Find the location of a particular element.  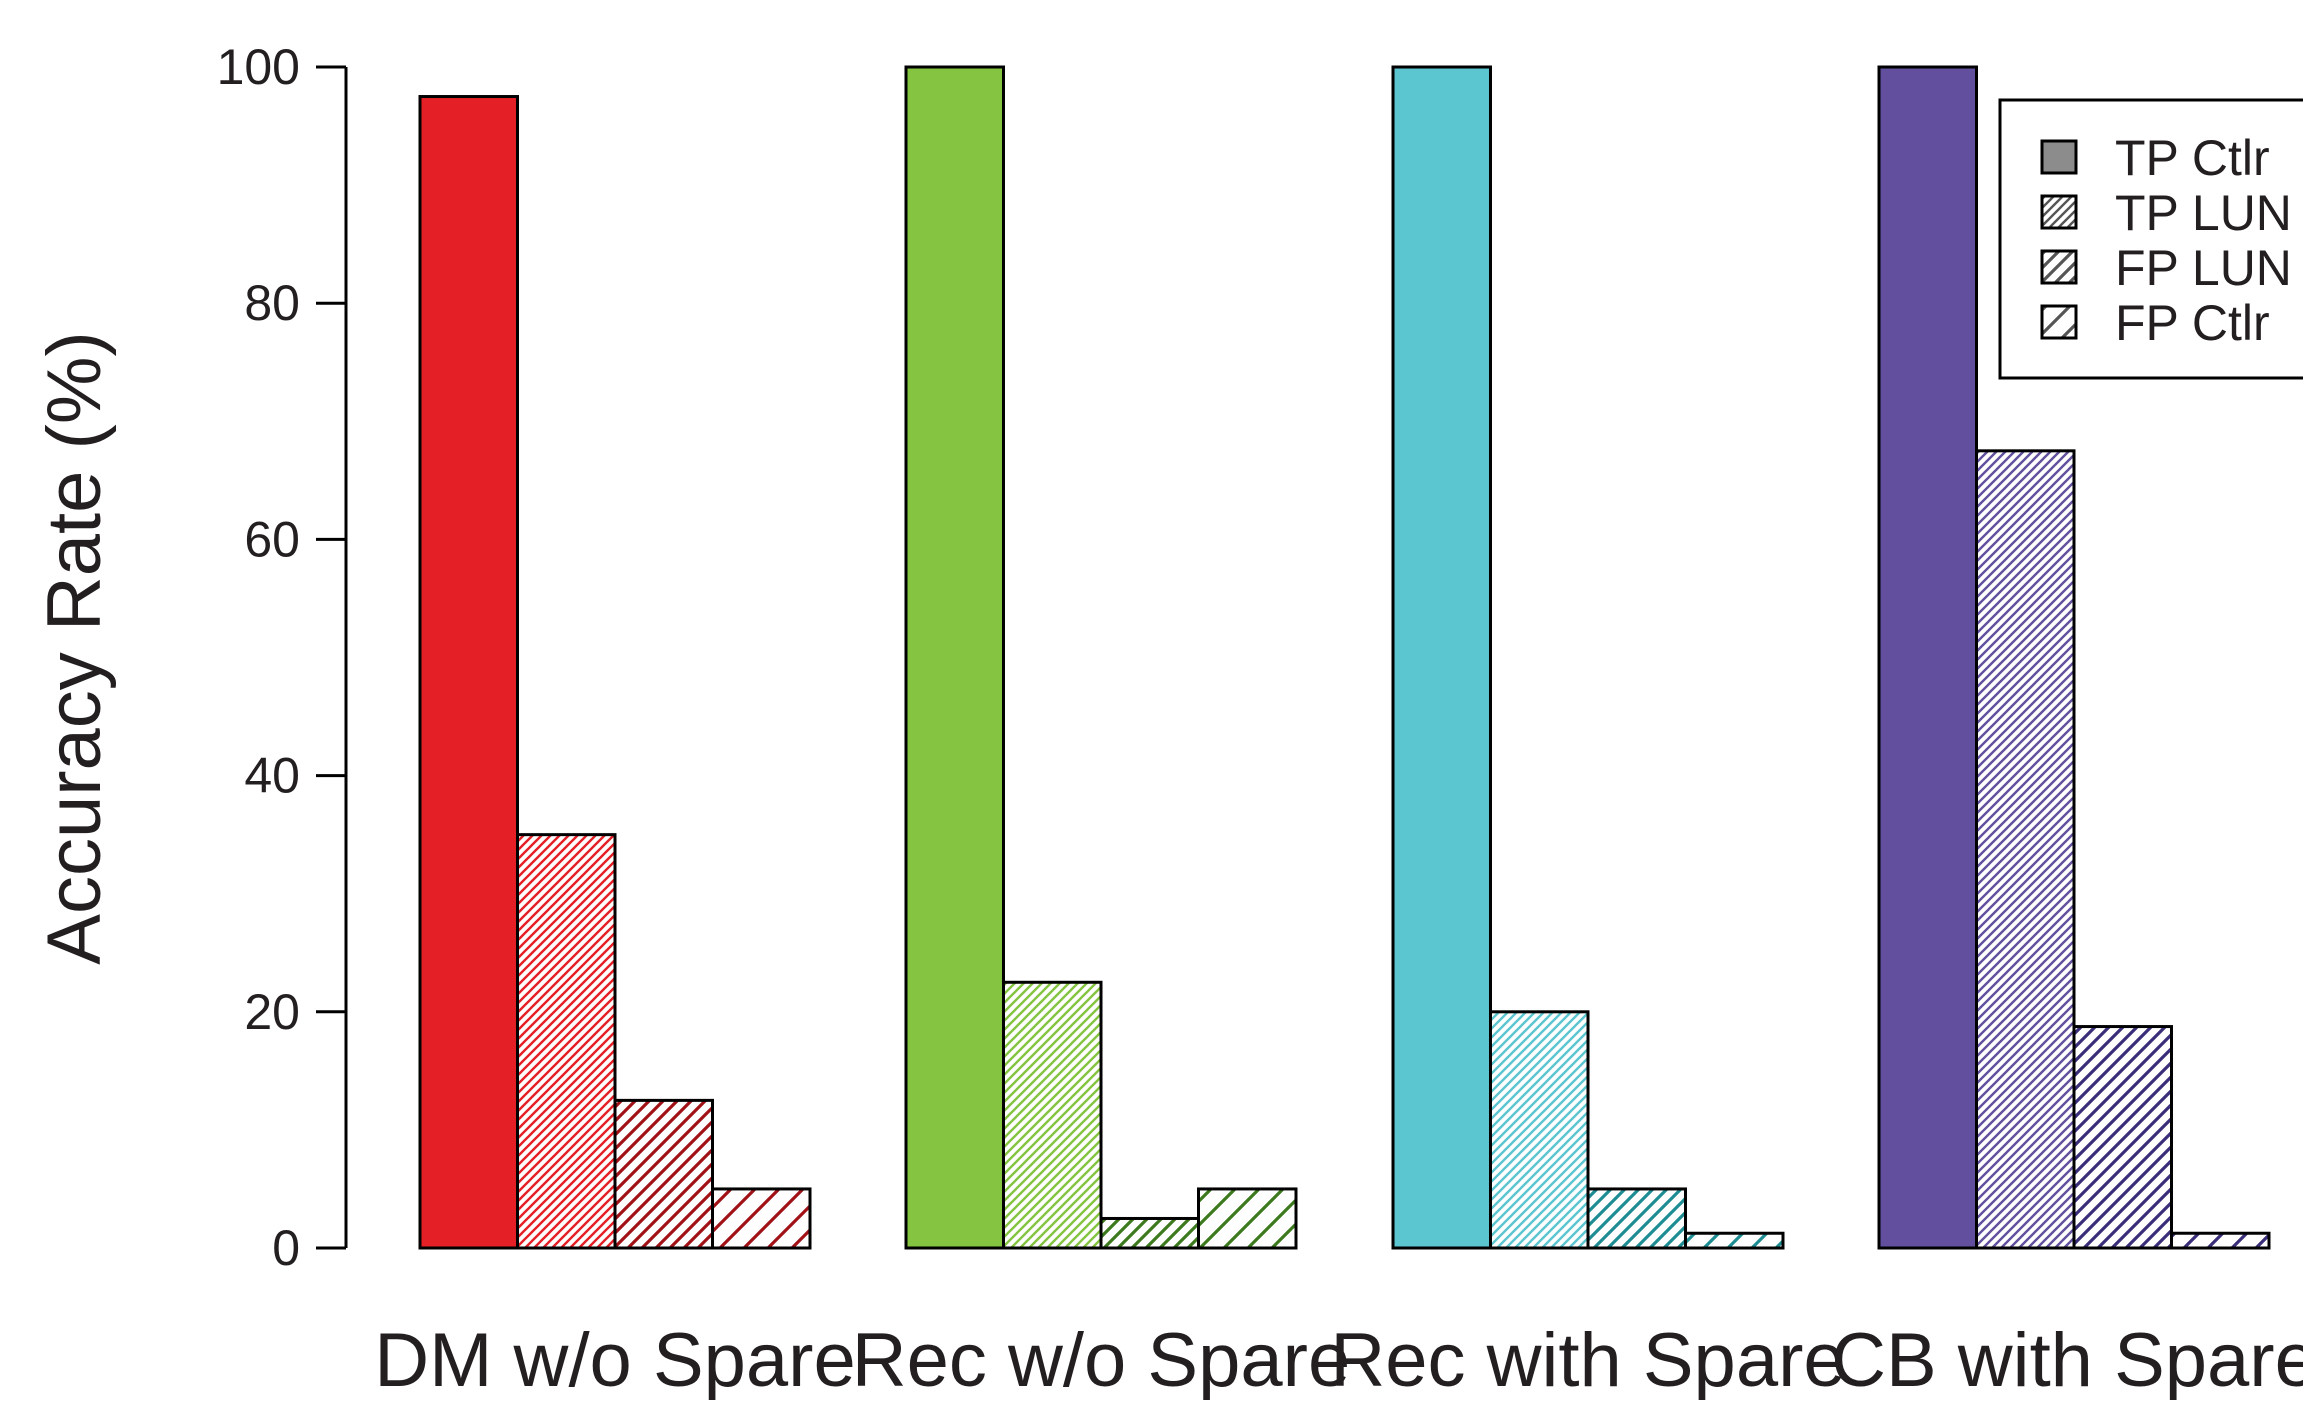

legend-label: TP LUN is located at coordinates (2203, 213).